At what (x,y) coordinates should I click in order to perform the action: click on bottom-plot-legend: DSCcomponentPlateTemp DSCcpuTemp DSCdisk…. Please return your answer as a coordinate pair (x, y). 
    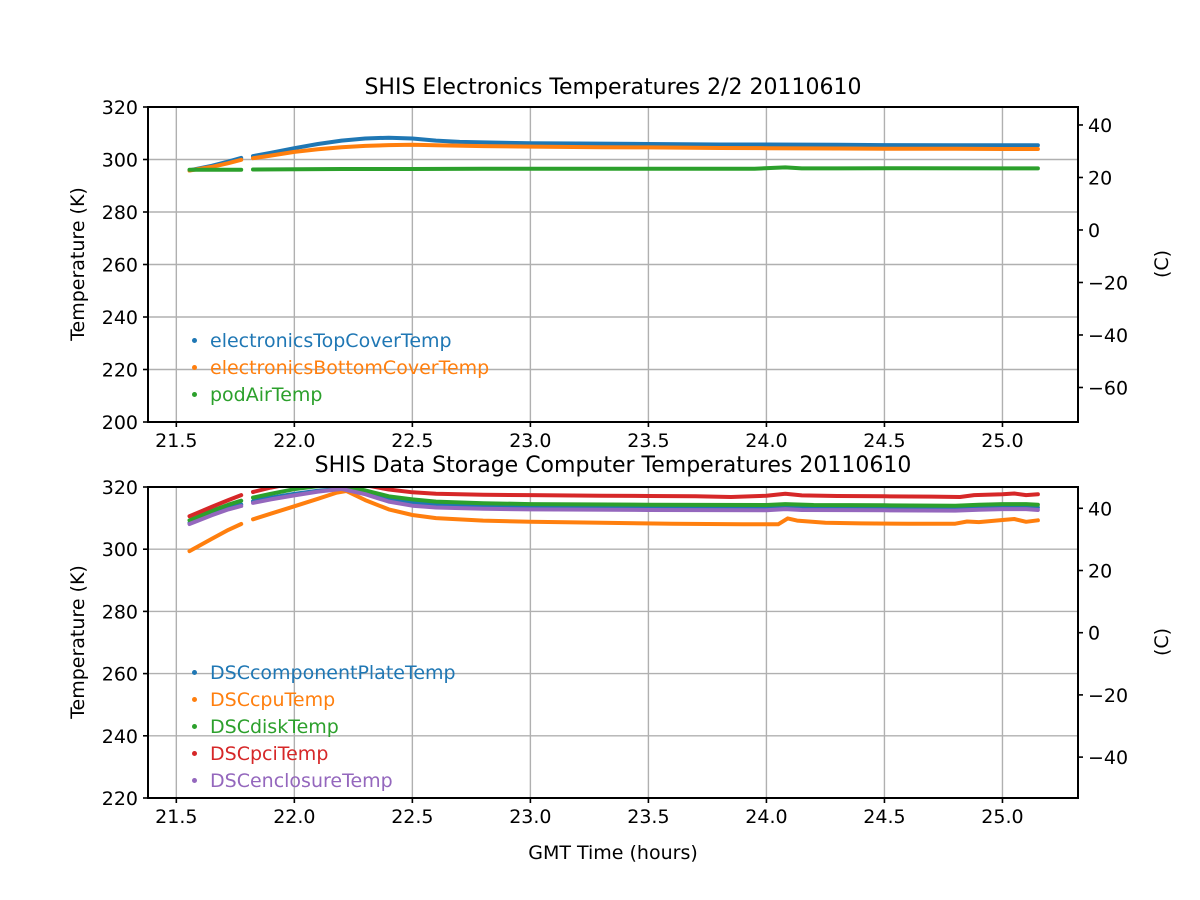
    Looking at the image, I should click on (324, 726).